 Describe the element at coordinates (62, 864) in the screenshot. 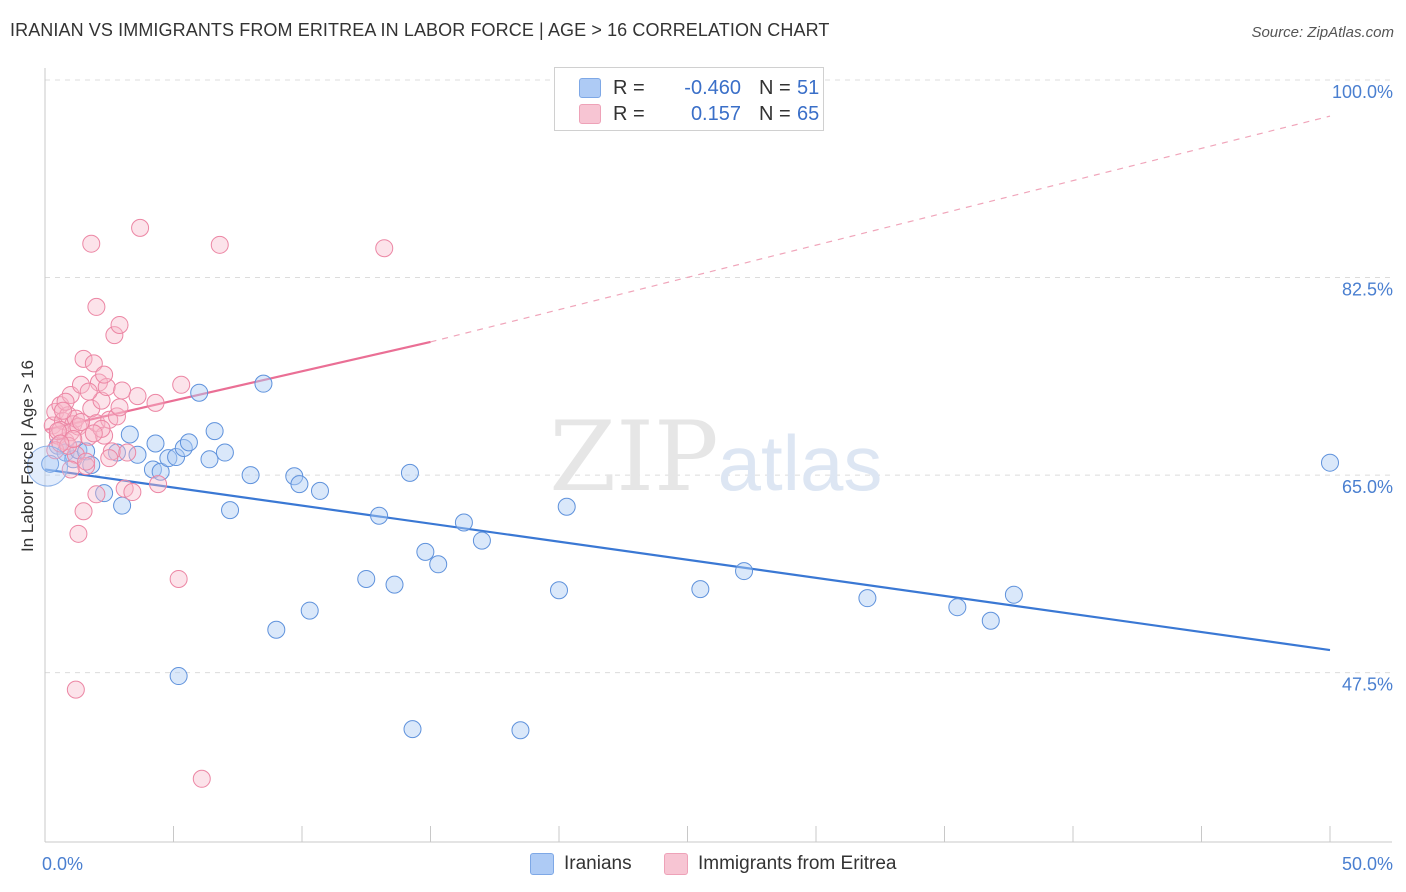

I see `x-tick-label-0: 0.0%` at that location.